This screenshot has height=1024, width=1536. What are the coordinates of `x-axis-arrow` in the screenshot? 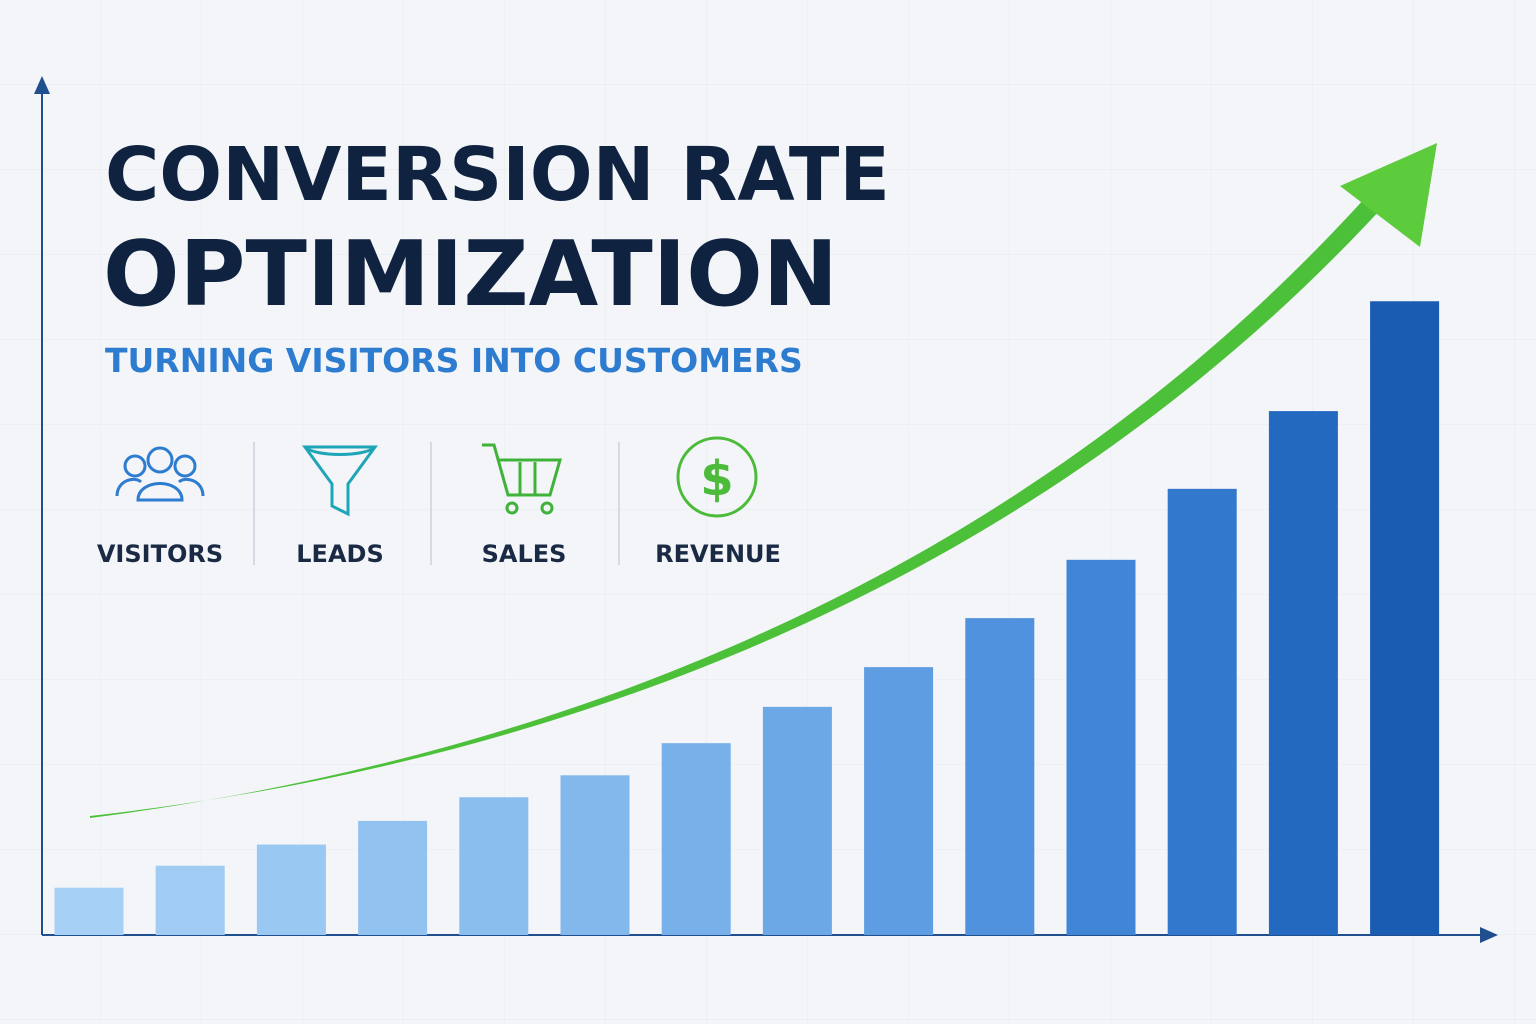 It's located at (1489, 935).